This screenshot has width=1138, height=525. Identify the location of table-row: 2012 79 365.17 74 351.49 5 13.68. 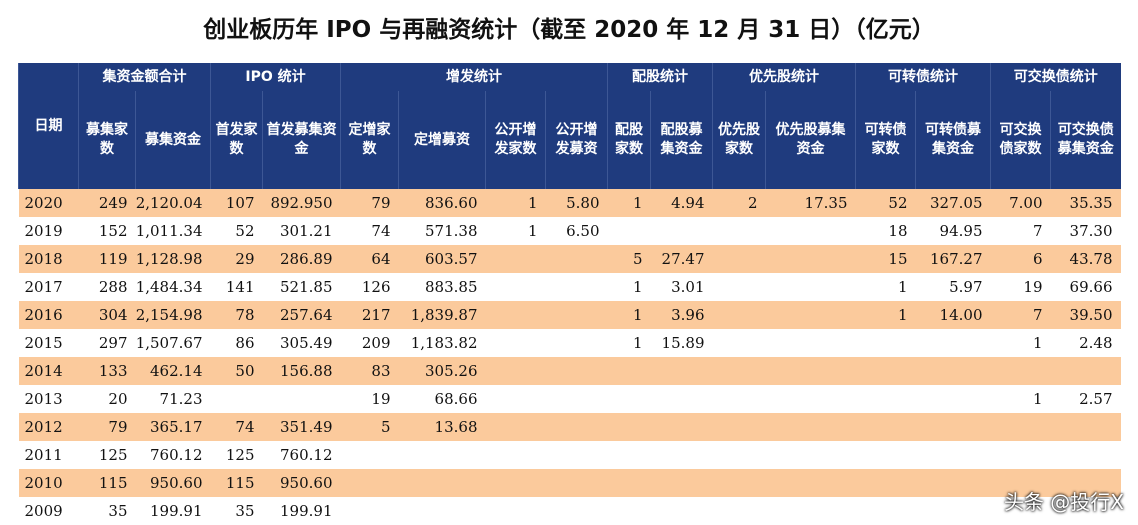
(569, 427).